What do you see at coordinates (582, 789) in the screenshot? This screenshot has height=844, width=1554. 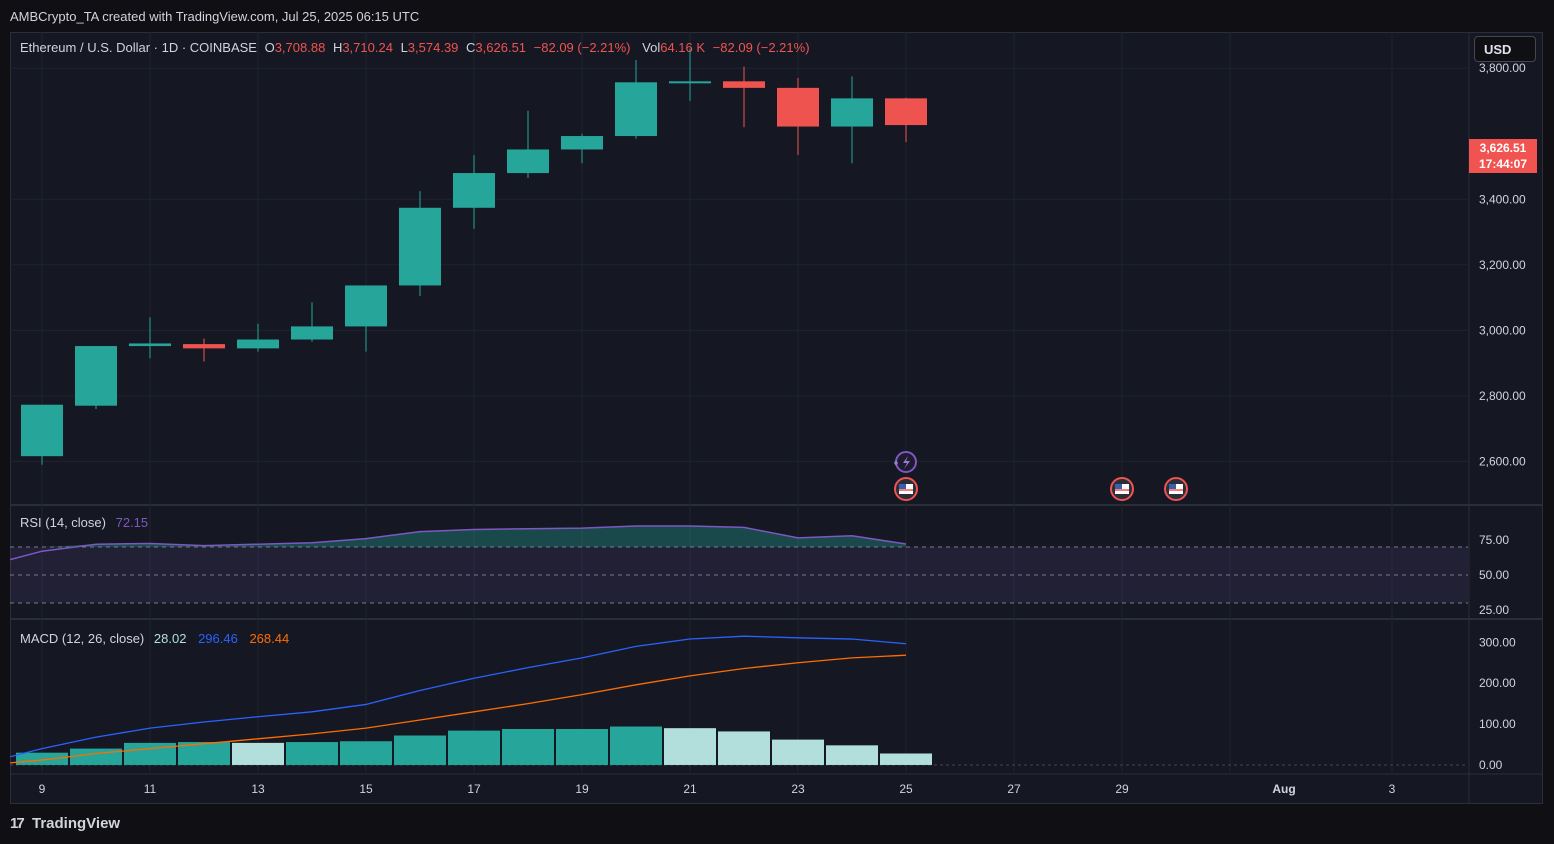 I see `time-axis-tick-label: 19` at bounding box center [582, 789].